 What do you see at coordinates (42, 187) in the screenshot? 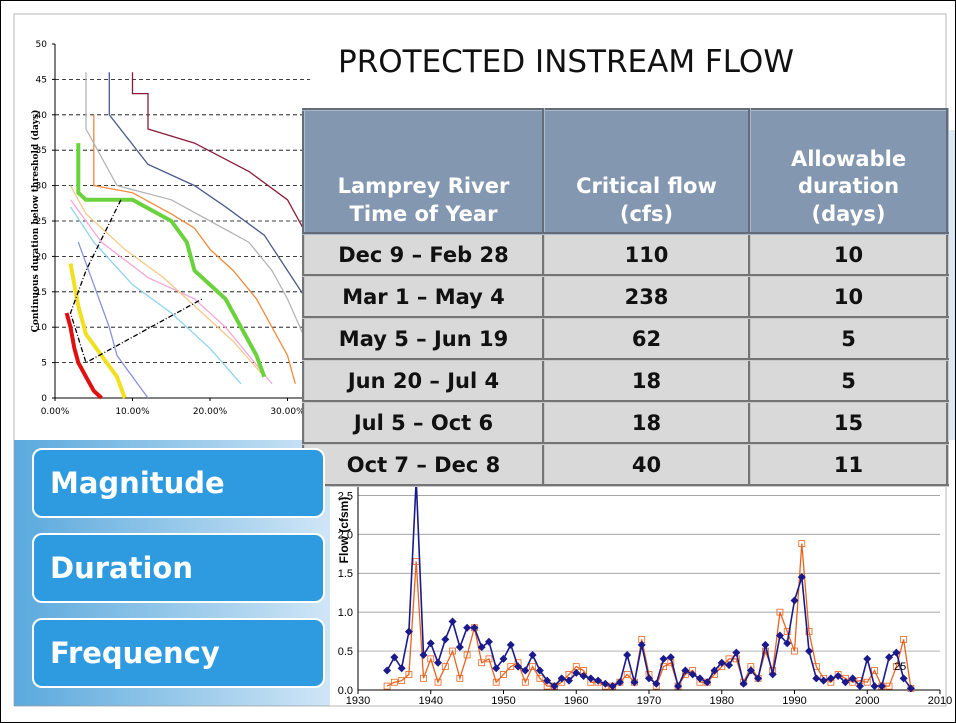
I see `y-tick-label: 30` at bounding box center [42, 187].